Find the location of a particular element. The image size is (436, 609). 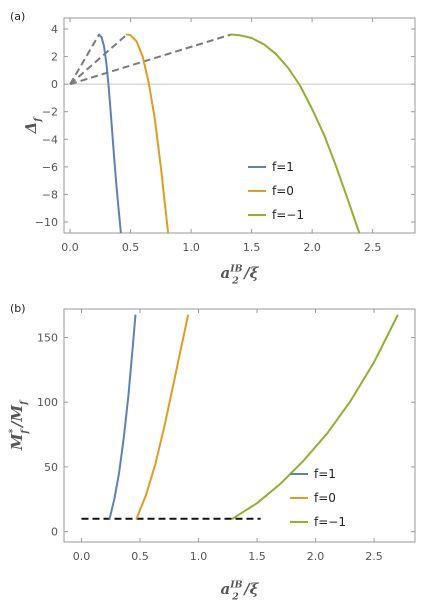

panel-label: (b) is located at coordinates (18, 308).